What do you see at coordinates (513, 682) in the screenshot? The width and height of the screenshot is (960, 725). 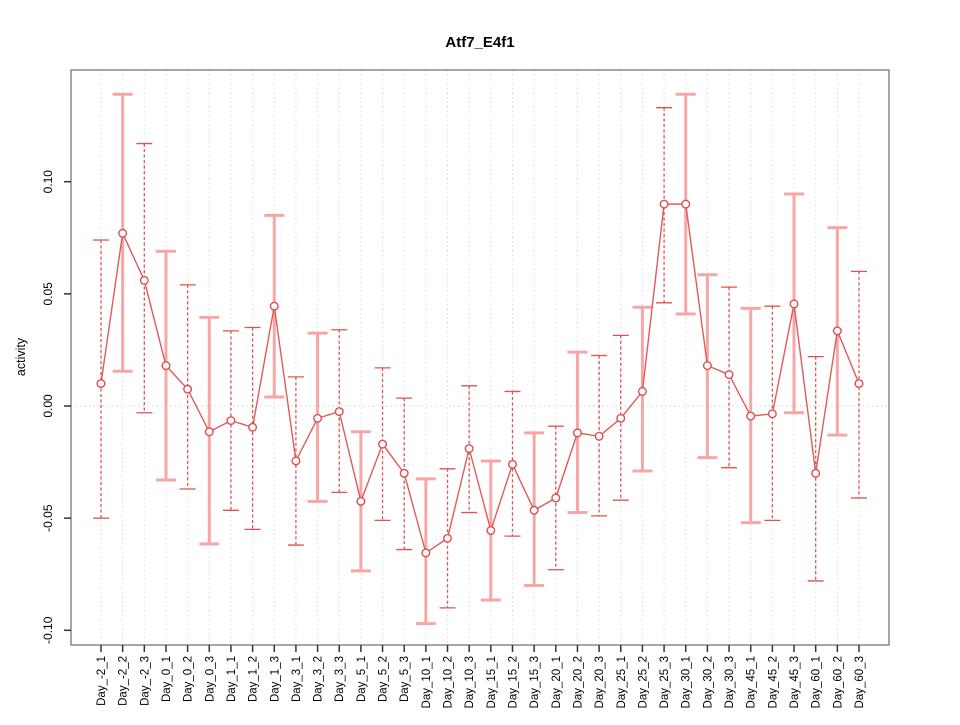 I see `x-tick-label: Day_15_2` at bounding box center [513, 682].